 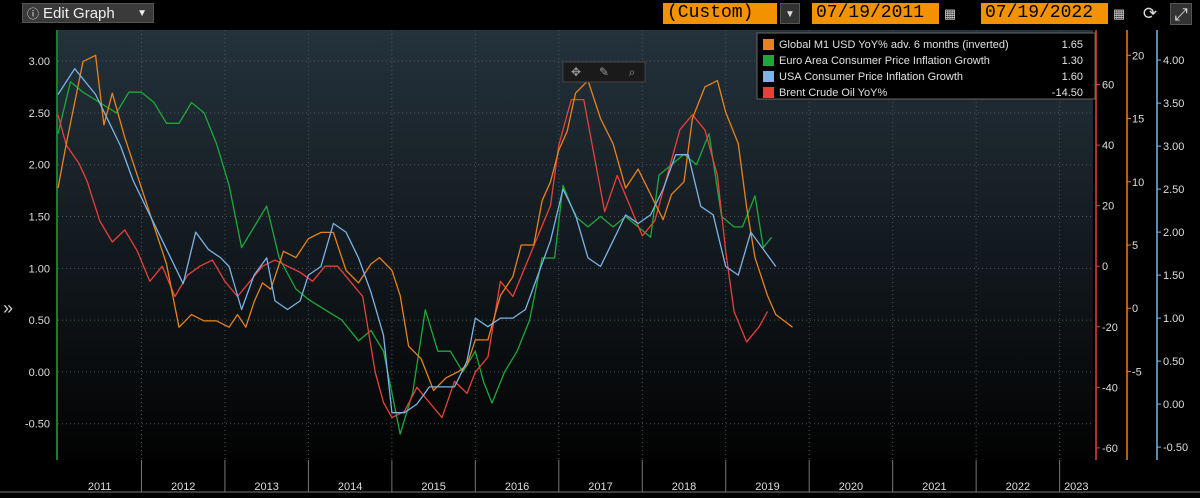 I want to click on x-tick-label: 2021, so click(x=934, y=487).